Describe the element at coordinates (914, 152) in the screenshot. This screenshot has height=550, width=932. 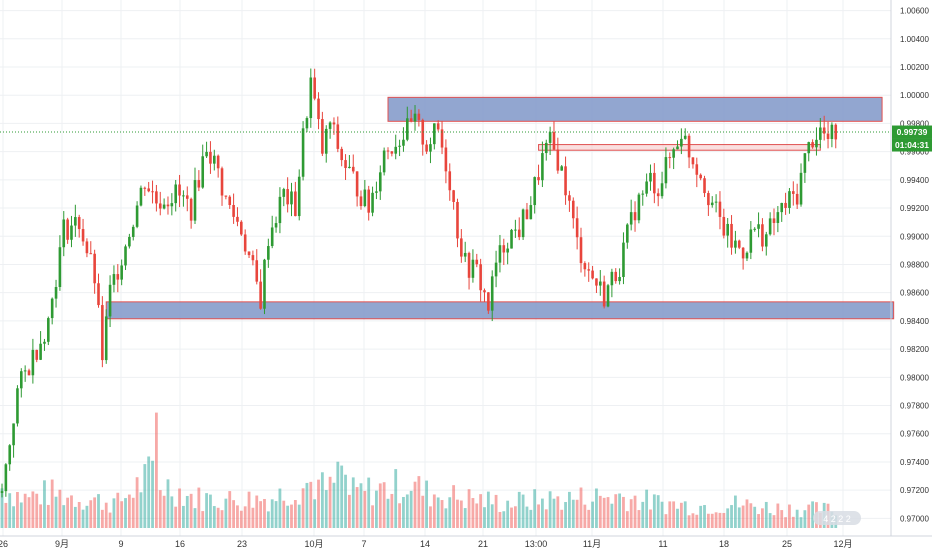
I see `price-tick-label: 0.99600` at that location.